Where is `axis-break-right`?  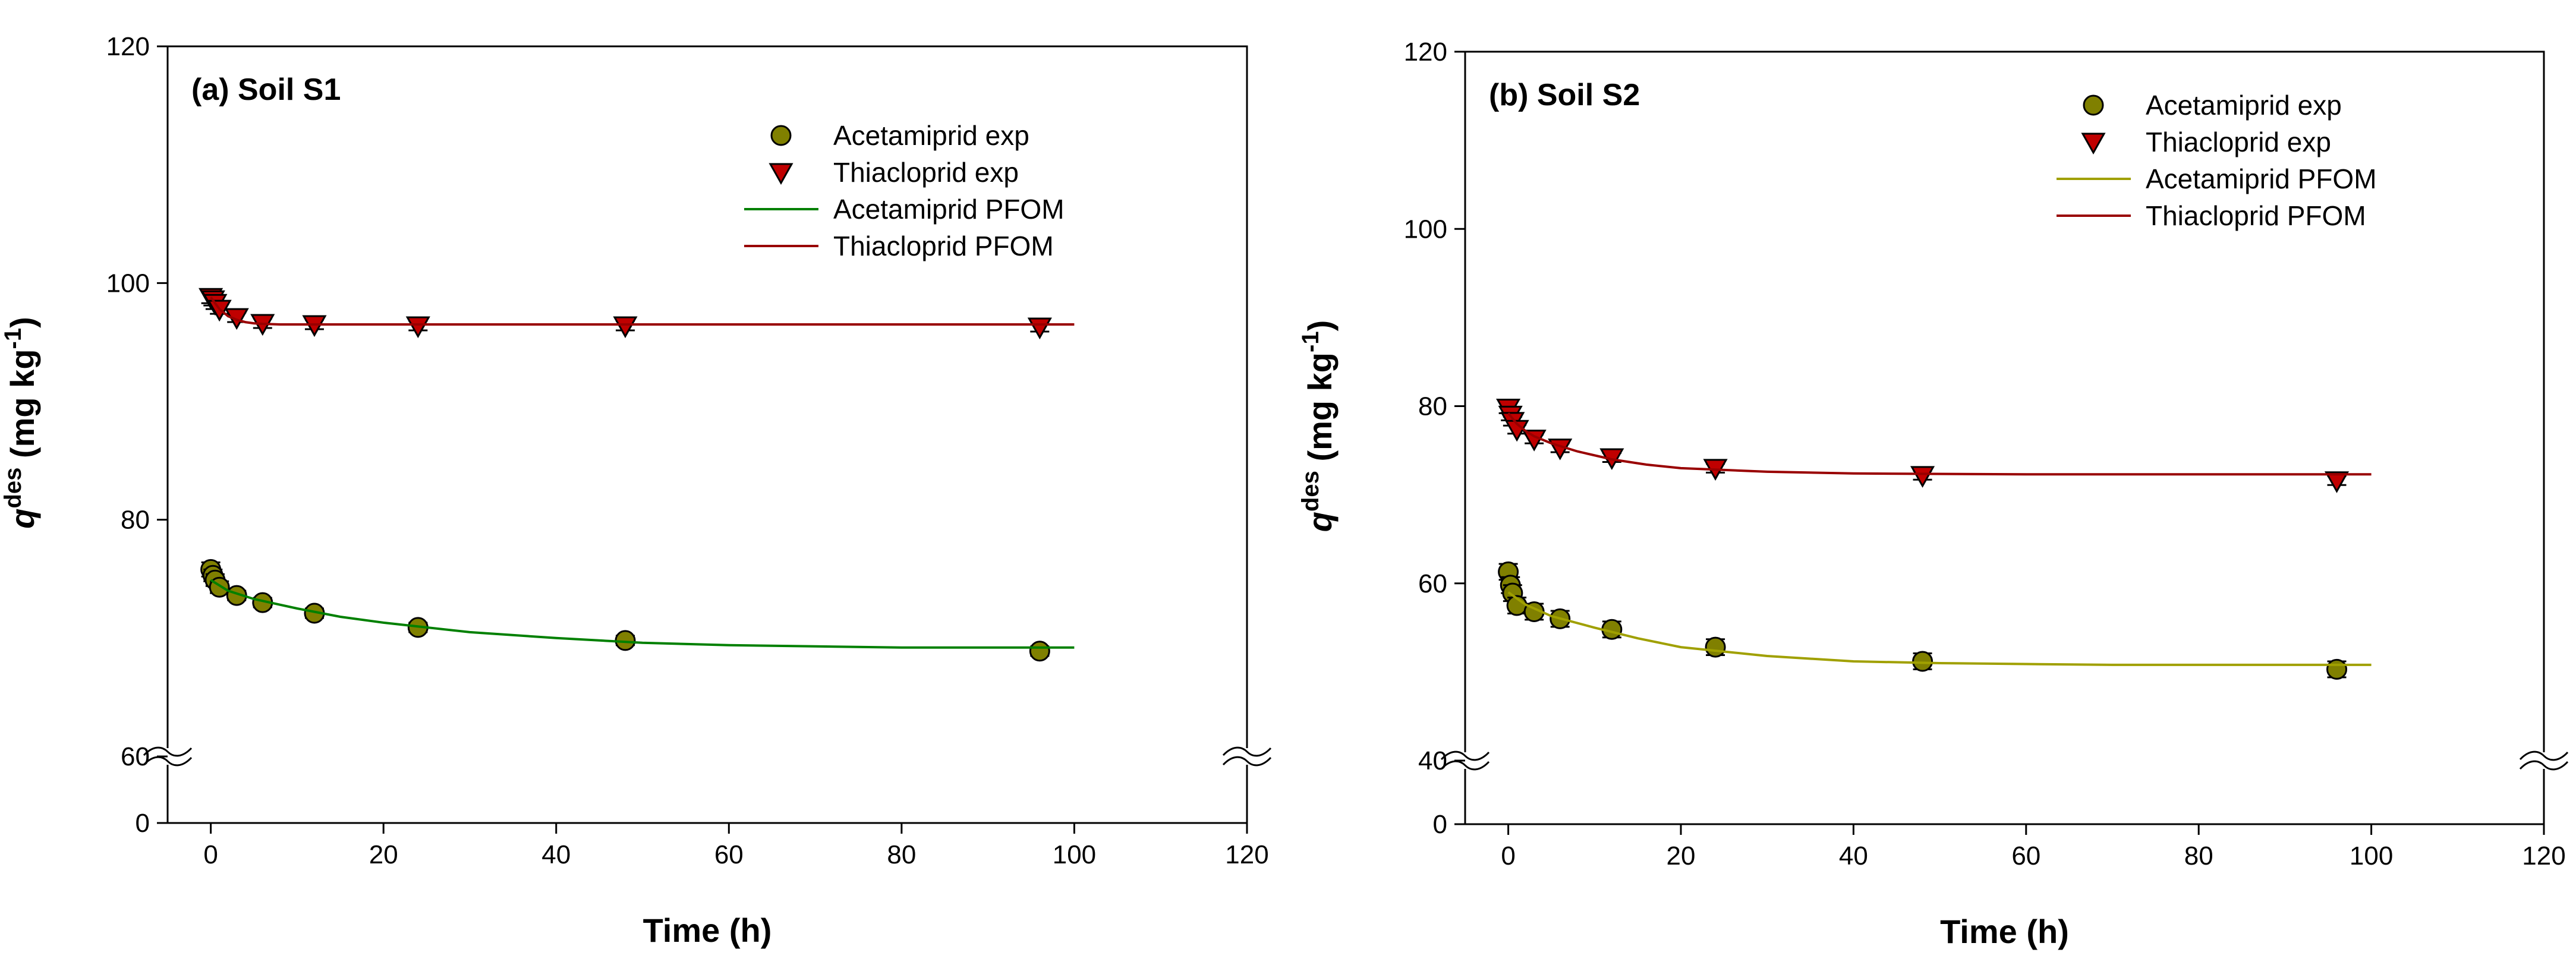 axis-break-right is located at coordinates (1247, 756).